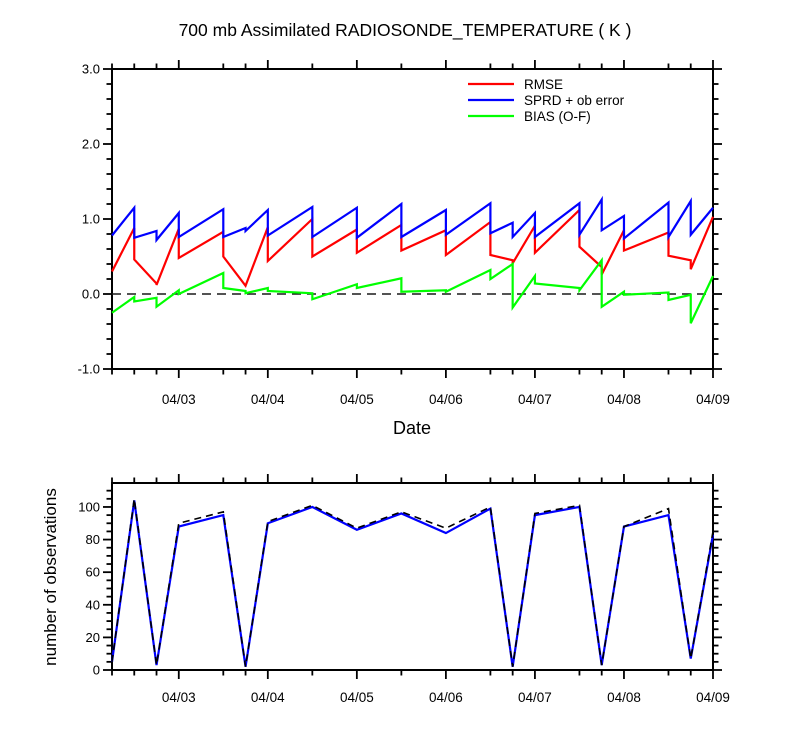 Image resolution: width=800 pixels, height=755 pixels. What do you see at coordinates (515, 84) in the screenshot?
I see `legend-item-rmse: RMSE` at bounding box center [515, 84].